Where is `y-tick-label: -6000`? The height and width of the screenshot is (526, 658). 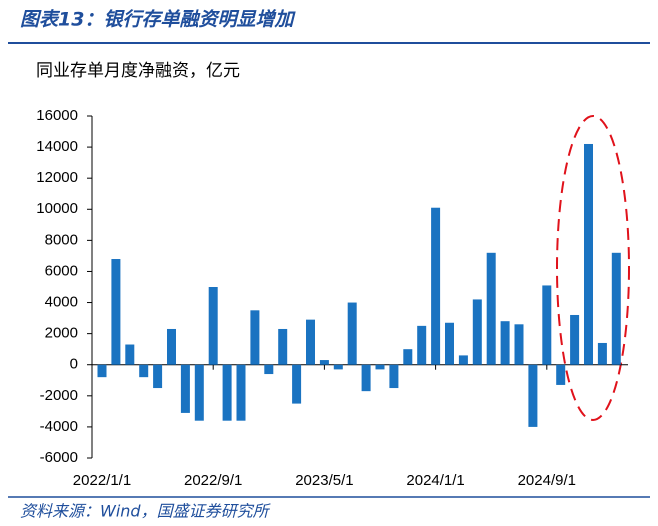
y-tick-label: -6000 is located at coordinates (59, 457).